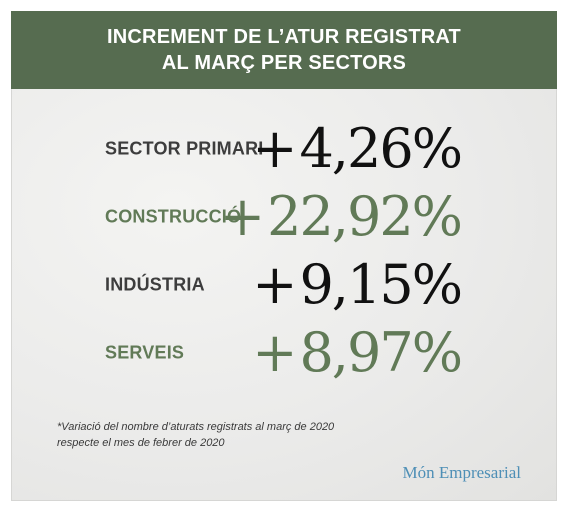 The width and height of the screenshot is (568, 512). What do you see at coordinates (365, 216) in the screenshot?
I see `value-number: 22,92%` at bounding box center [365, 216].